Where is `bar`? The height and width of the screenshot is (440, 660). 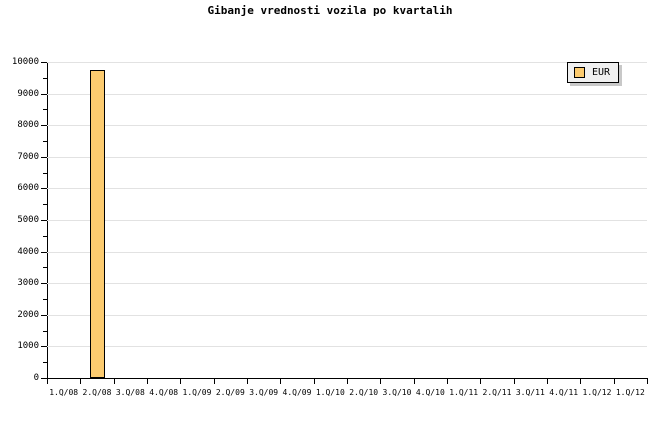 bar is located at coordinates (97, 224).